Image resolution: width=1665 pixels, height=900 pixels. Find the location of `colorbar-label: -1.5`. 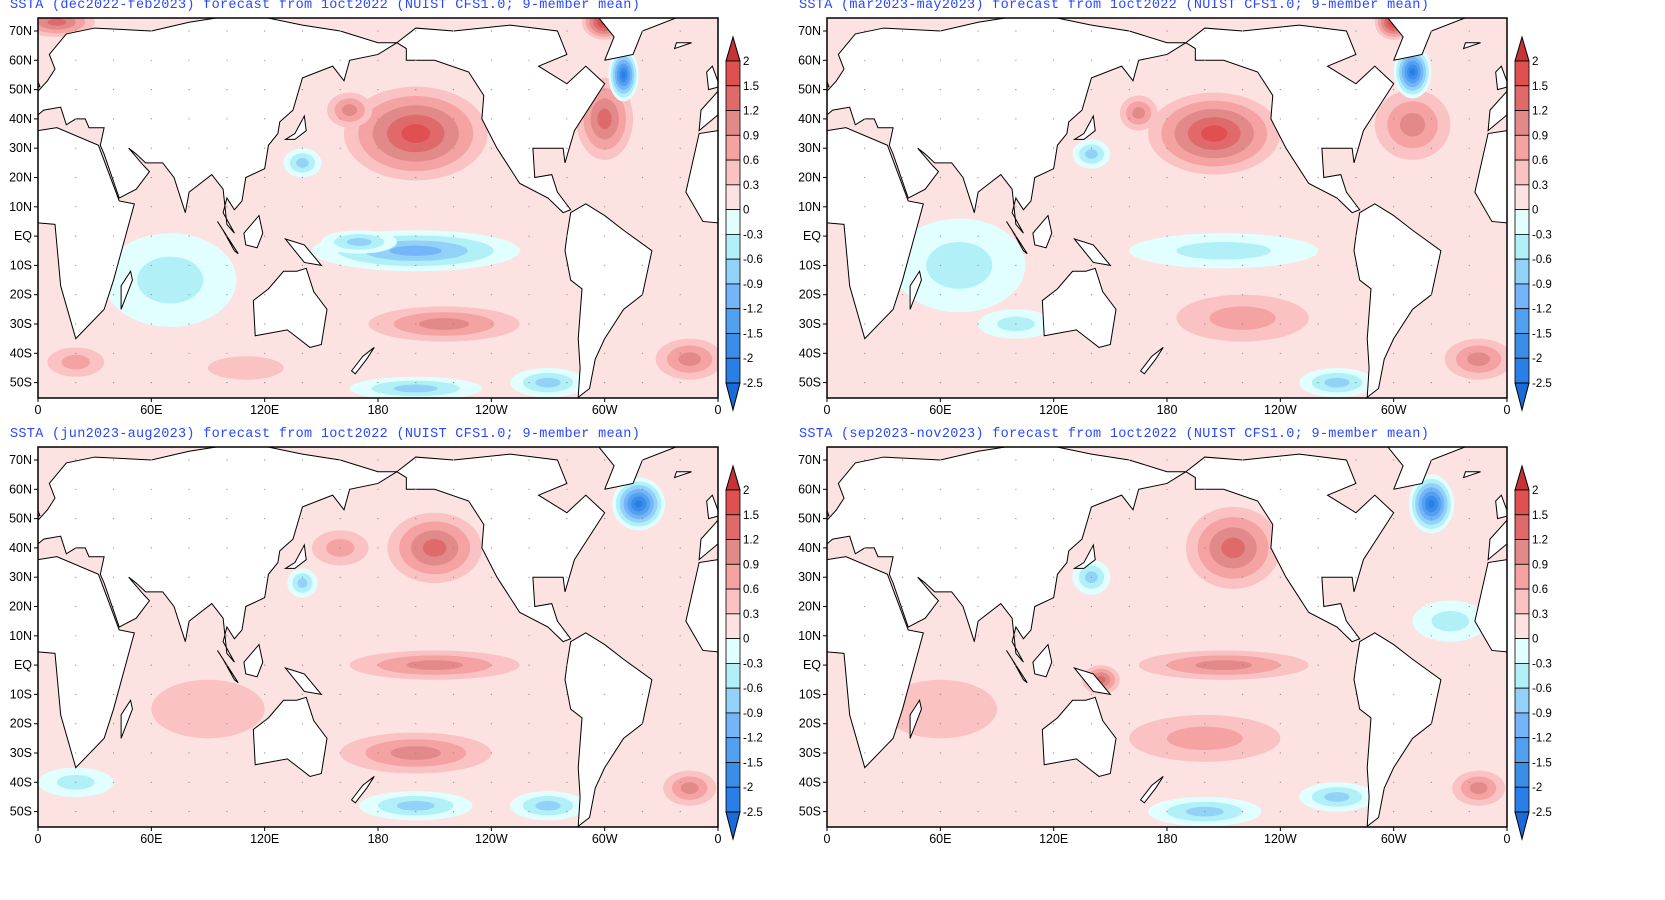

colorbar-label: -1.5 is located at coordinates (753, 334).